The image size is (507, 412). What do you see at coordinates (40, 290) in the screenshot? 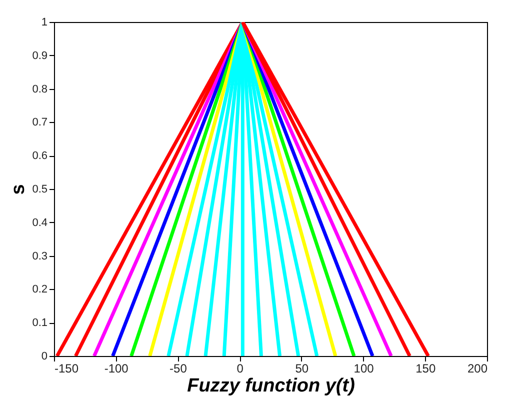
I see `y-tick-label: 0.2` at bounding box center [40, 290].